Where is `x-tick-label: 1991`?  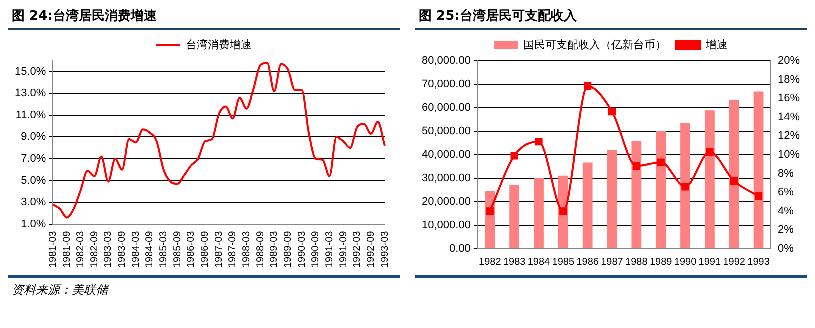
x-tick-label: 1991 is located at coordinates (710, 262).